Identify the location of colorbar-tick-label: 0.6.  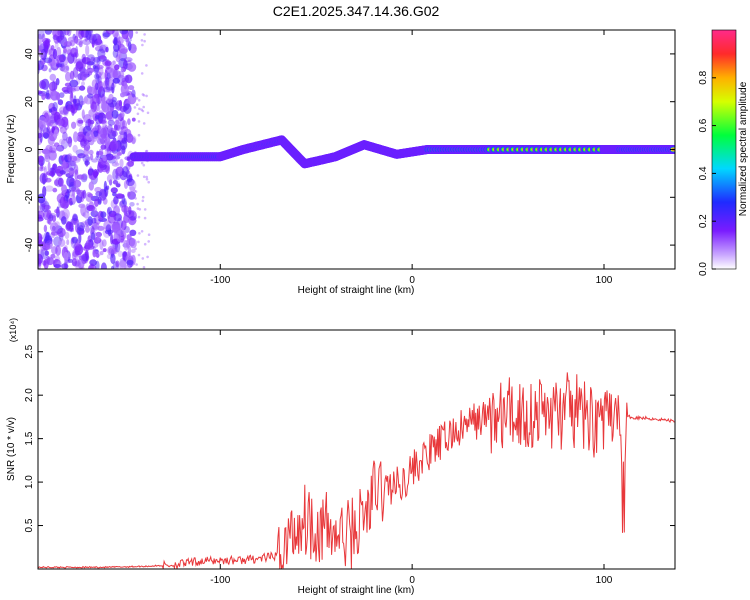
(703, 125).